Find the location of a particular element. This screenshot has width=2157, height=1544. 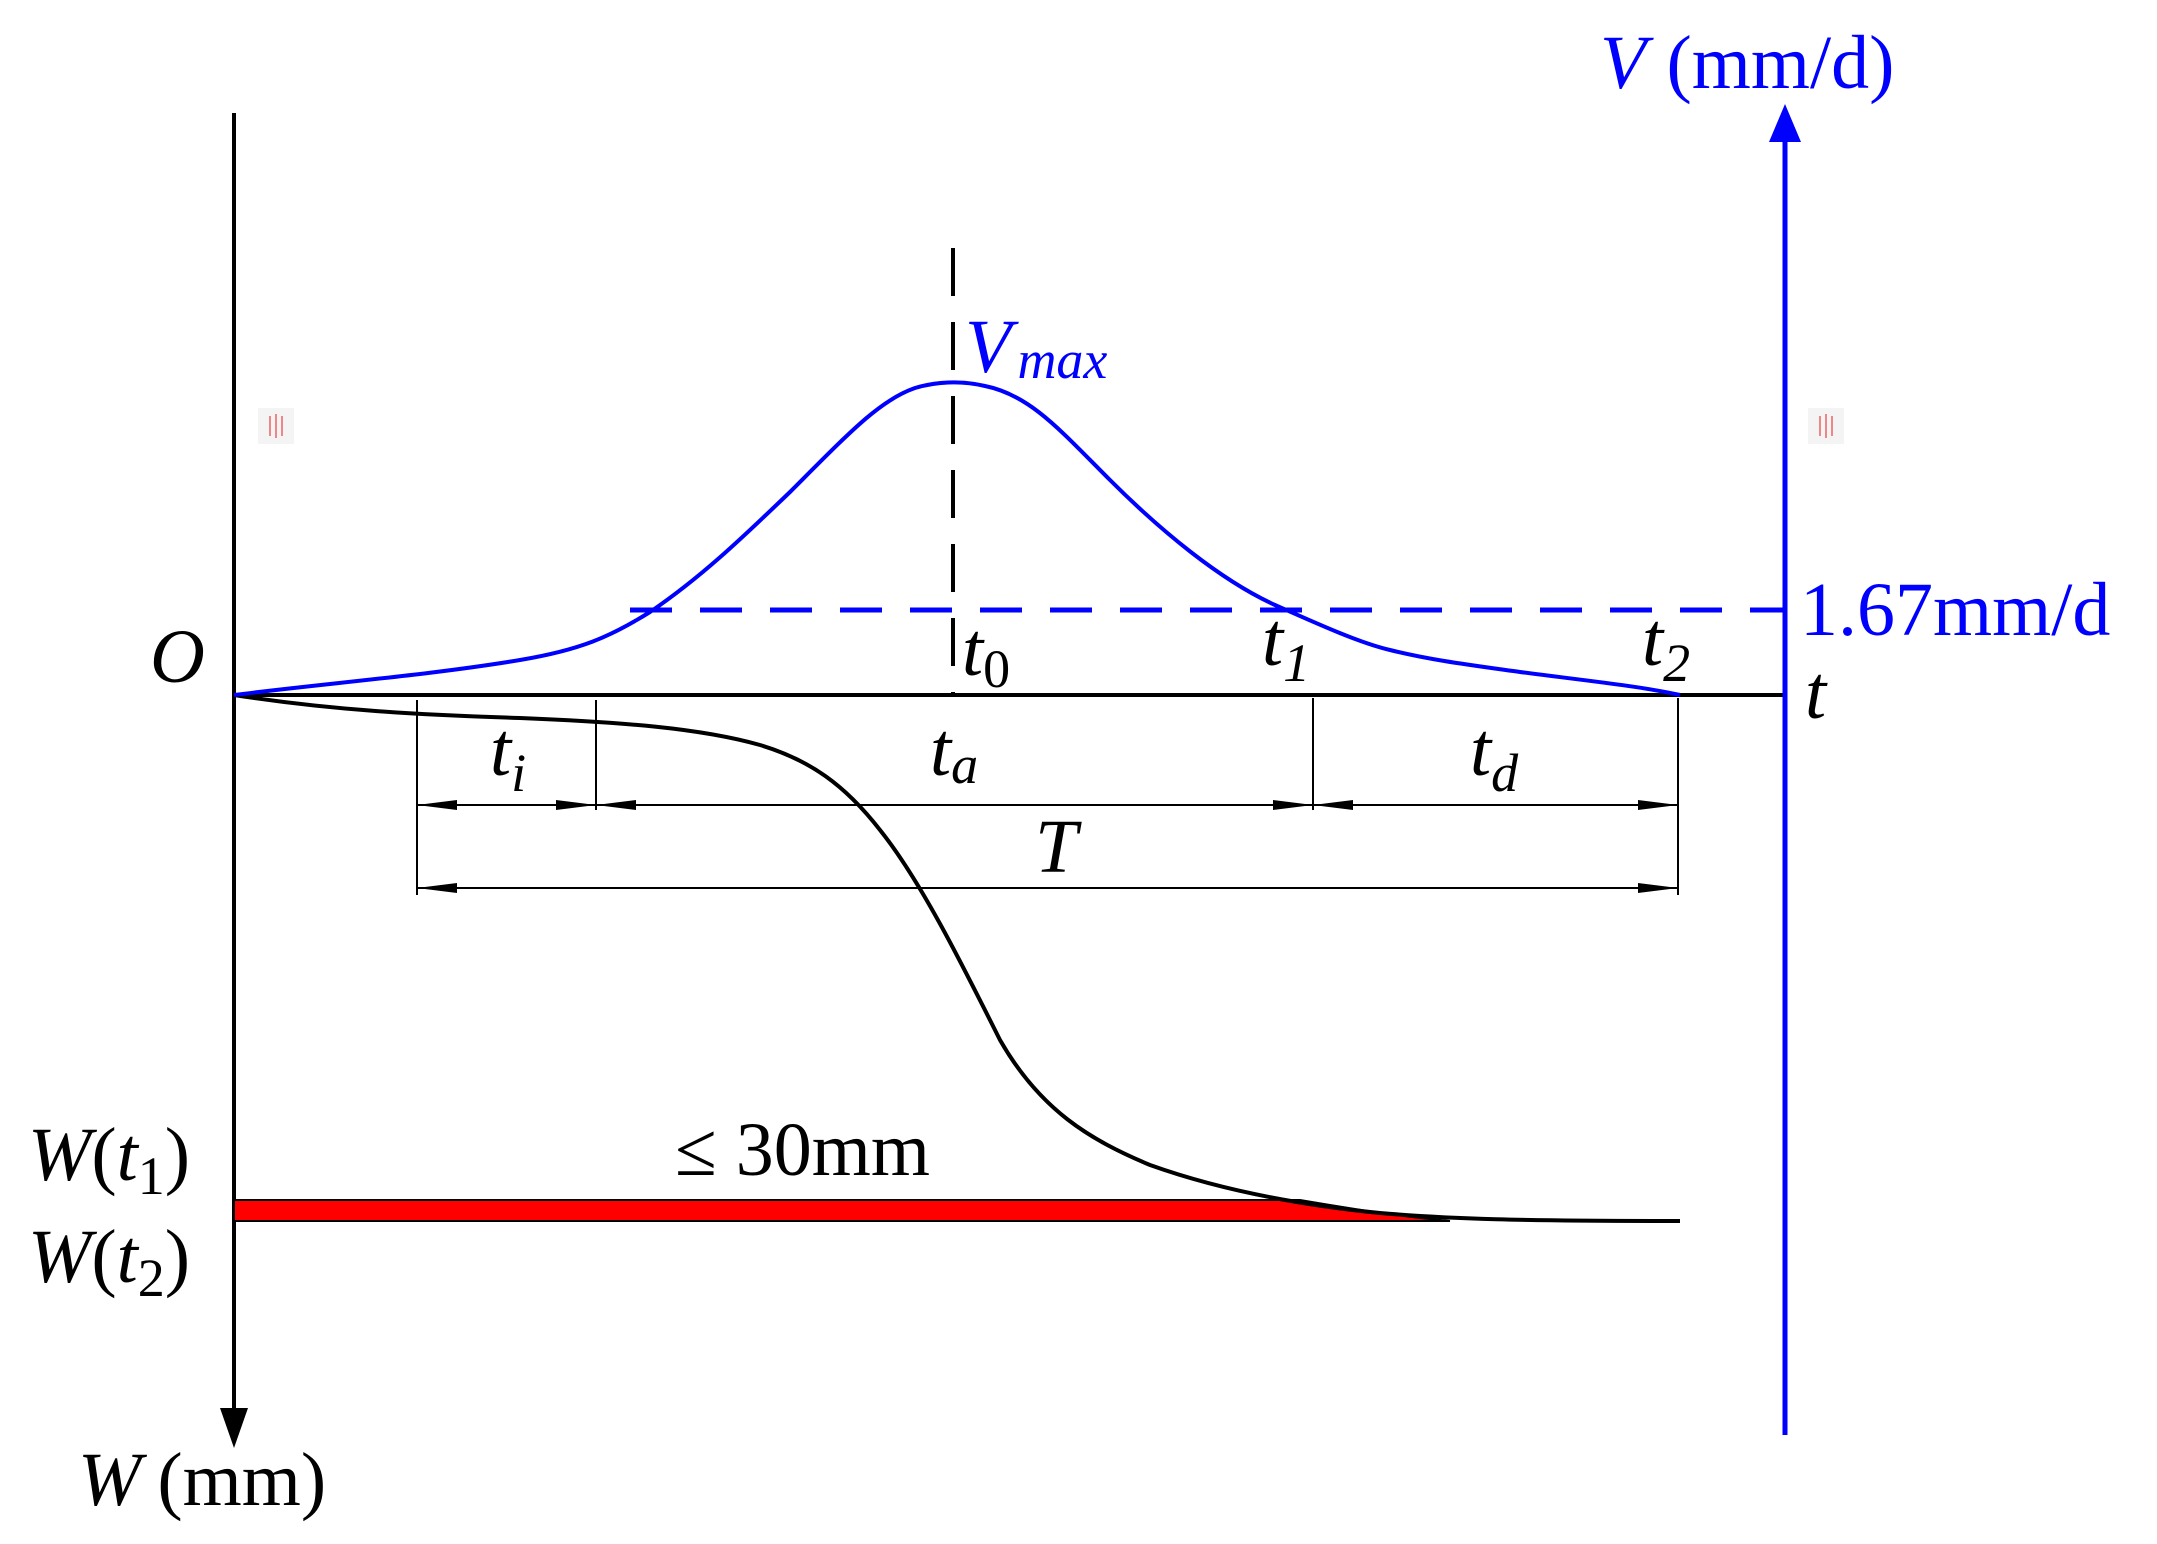

right-marker-icon is located at coordinates (1826, 426).